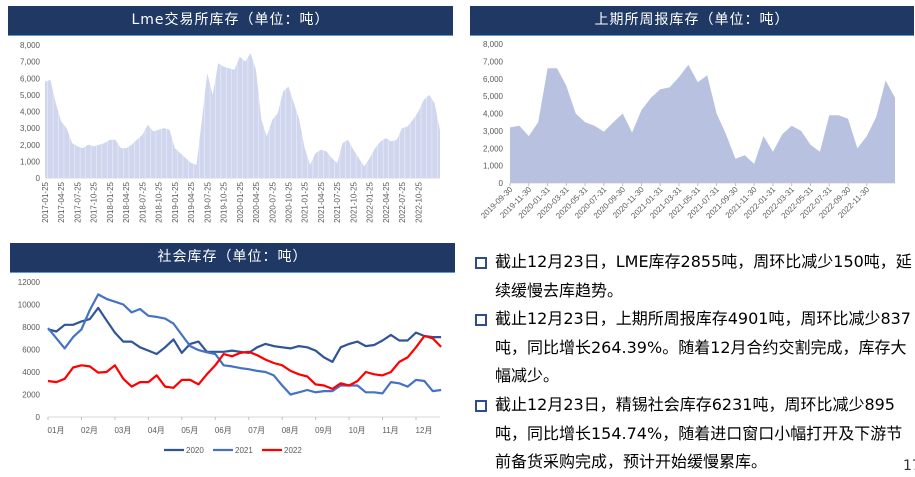 The image size is (915, 477). What do you see at coordinates (77, 201) in the screenshot?
I see `x-tick-label: 2017-07-25` at bounding box center [77, 201].